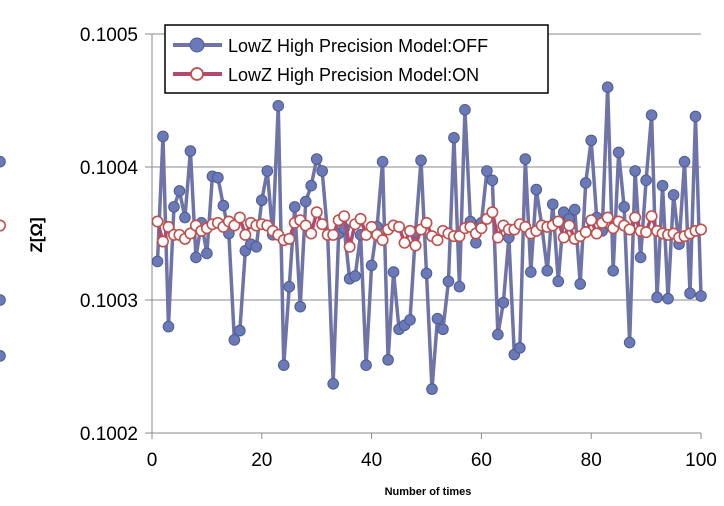 The image size is (724, 506). What do you see at coordinates (358, 46) in the screenshot?
I see `legend-label-off: LowZ High Precision Model:OFF` at bounding box center [358, 46].